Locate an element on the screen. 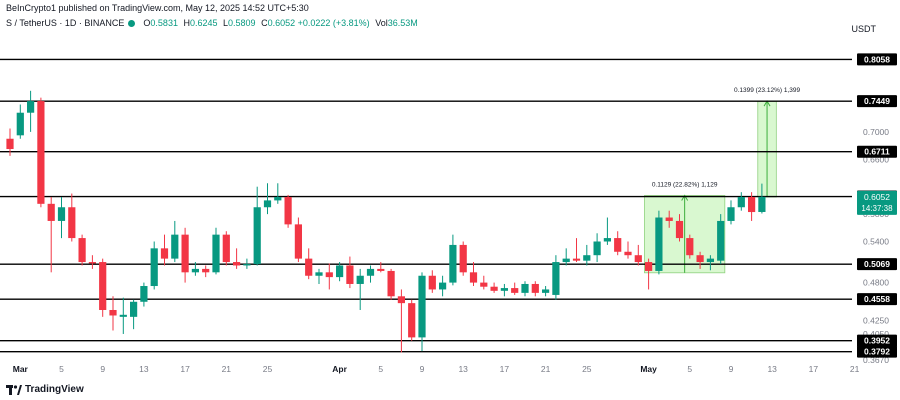  y-tick-label: 0.4050 is located at coordinates (876, 334).